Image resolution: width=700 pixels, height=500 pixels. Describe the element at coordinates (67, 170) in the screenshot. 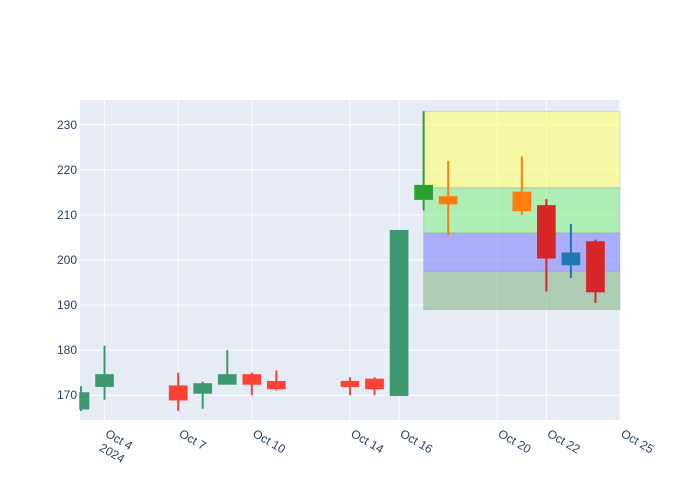

I see `y-tick-label: 220` at that location.